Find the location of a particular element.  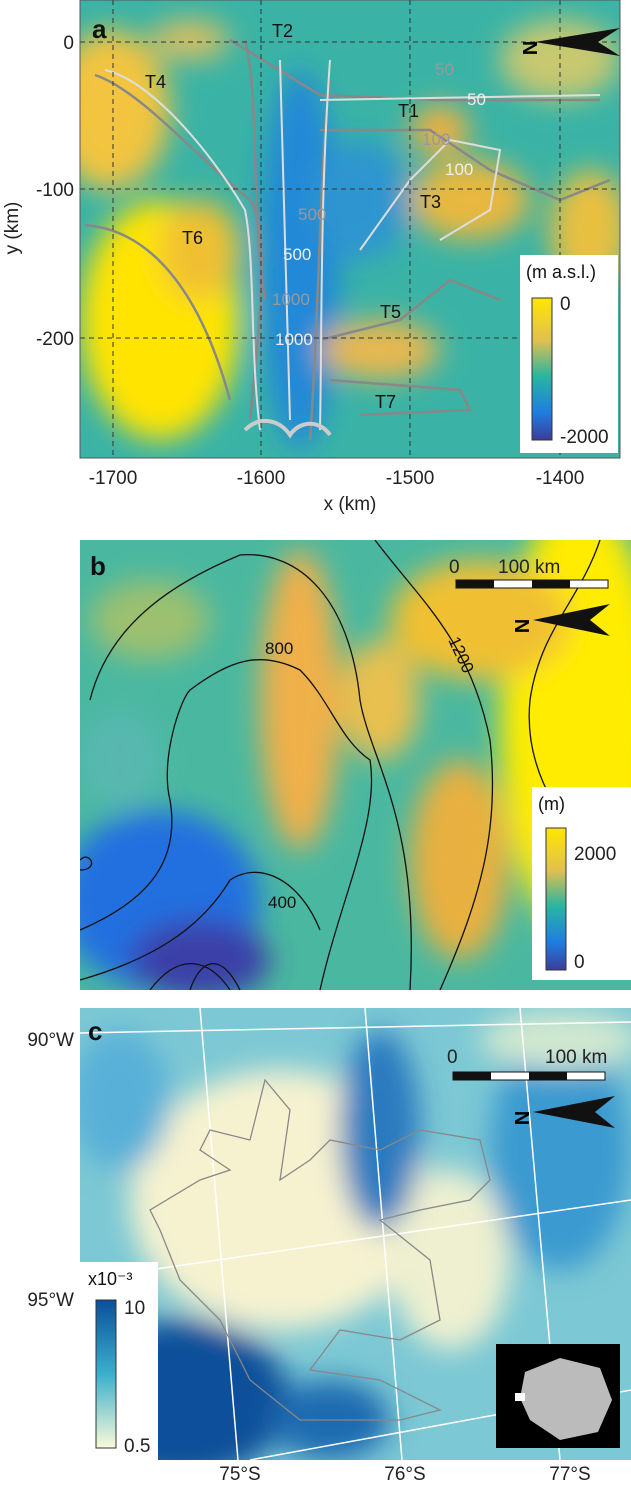

panel-label: c is located at coordinates (95, 1031).